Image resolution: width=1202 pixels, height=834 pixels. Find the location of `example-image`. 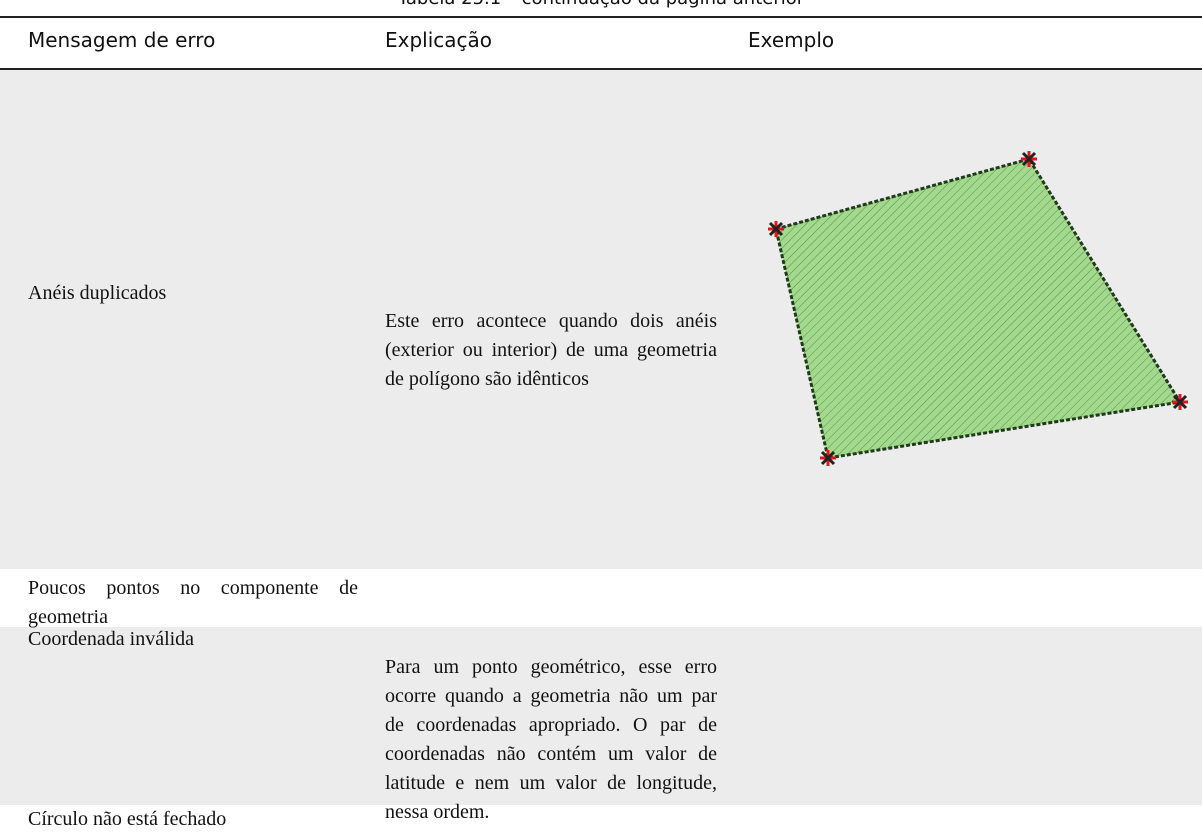

example-image is located at coordinates (978, 308).